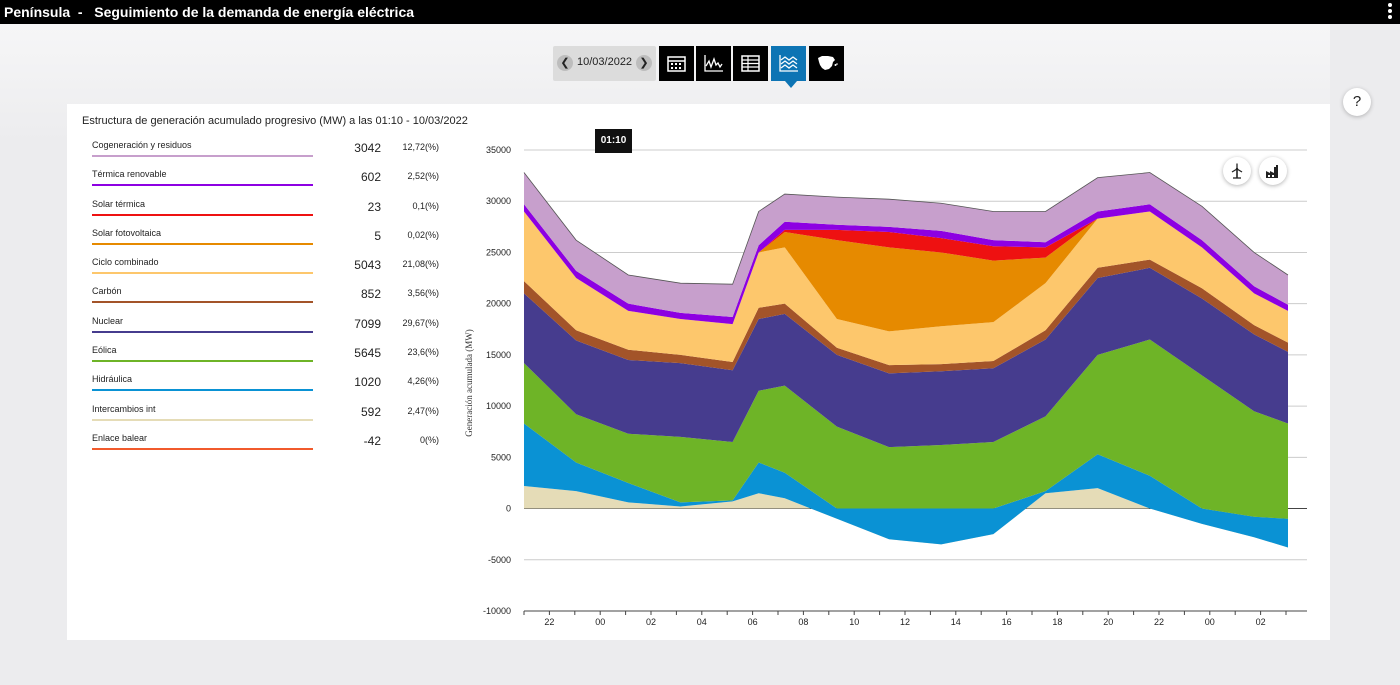 Image resolution: width=1400 pixels, height=685 pixels. What do you see at coordinates (1273, 171) in the screenshot?
I see `non-renewable-filter-button` at bounding box center [1273, 171].